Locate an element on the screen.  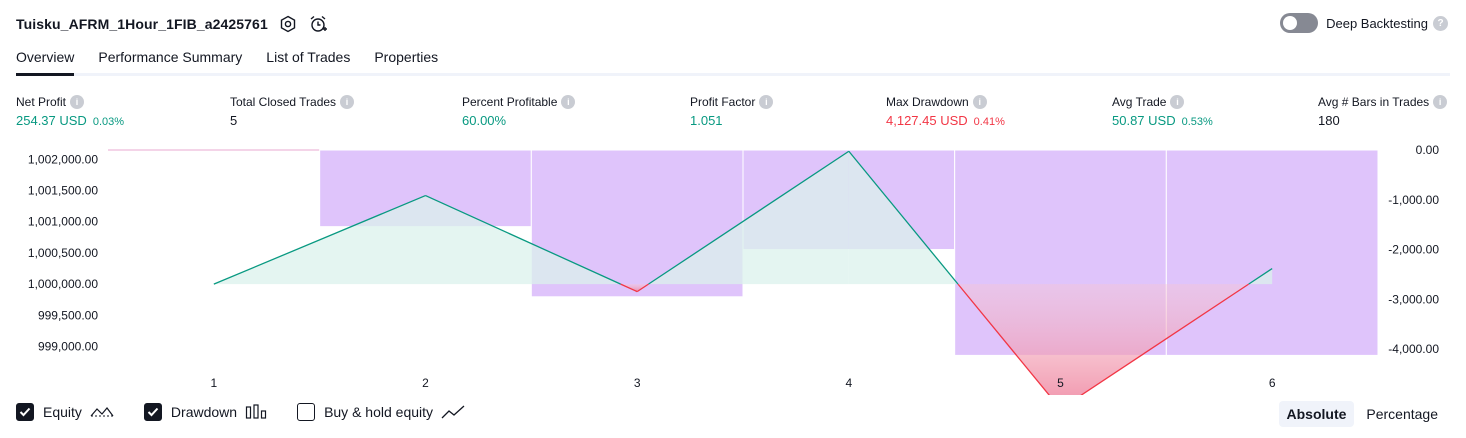
equity-checkbox is located at coordinates (25, 412).